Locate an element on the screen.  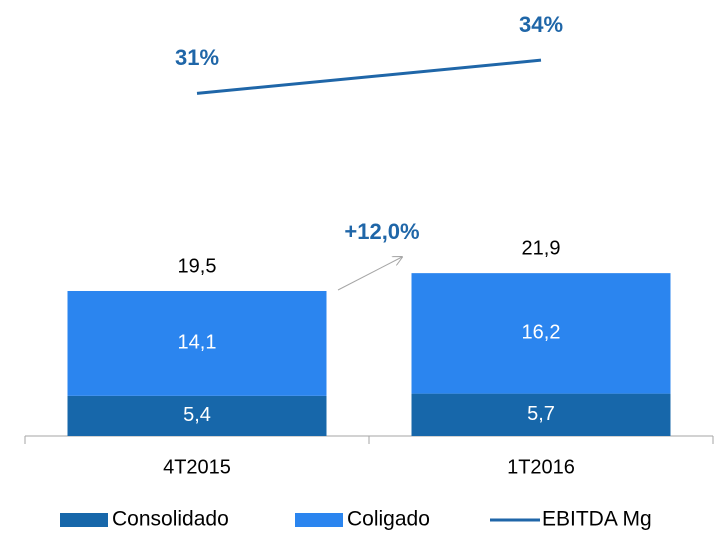
data-label: 14,1 is located at coordinates (197, 343).